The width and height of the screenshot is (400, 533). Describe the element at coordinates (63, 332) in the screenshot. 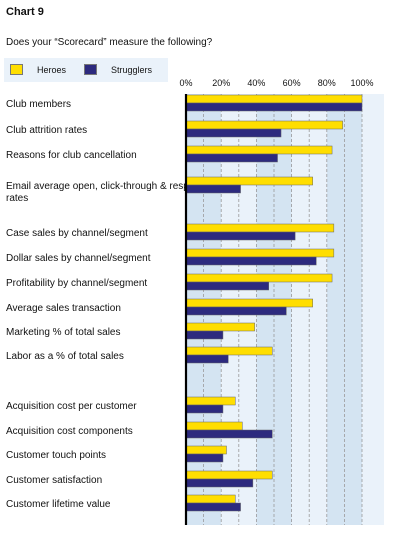

I see `category-label: Marketing % of total sales` at that location.